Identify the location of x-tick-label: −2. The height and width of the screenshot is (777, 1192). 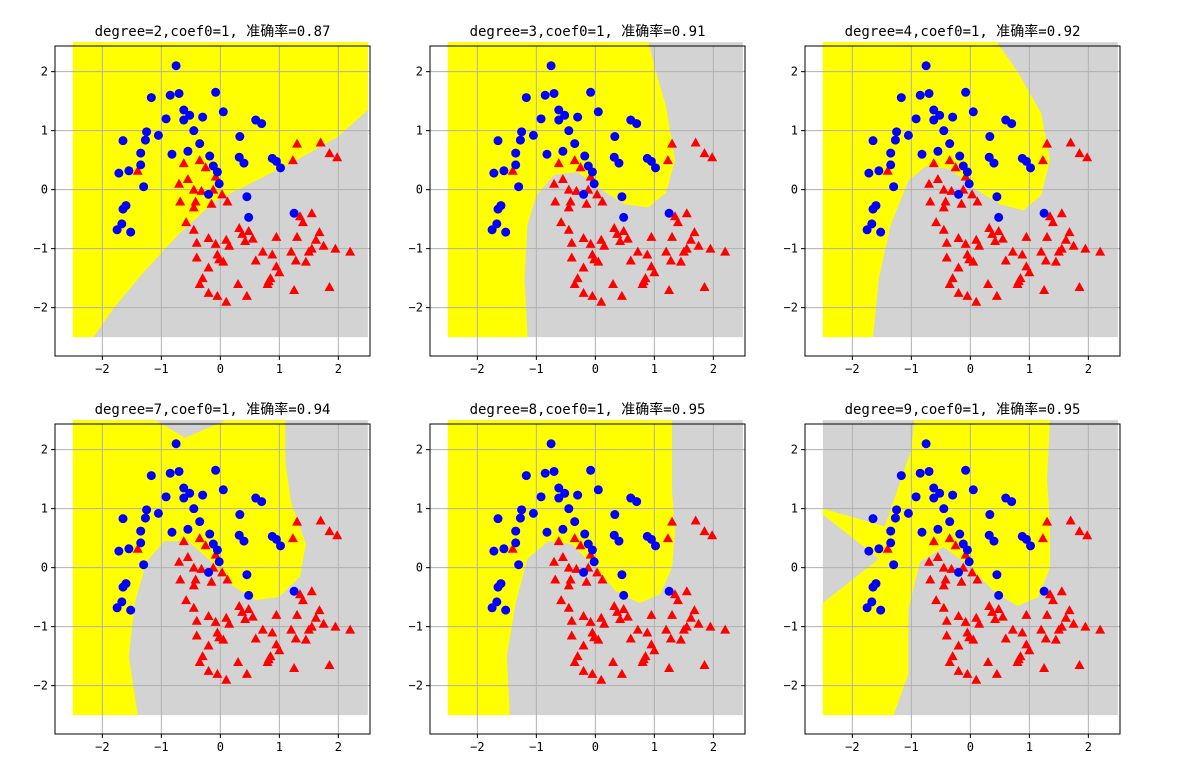
(852, 747).